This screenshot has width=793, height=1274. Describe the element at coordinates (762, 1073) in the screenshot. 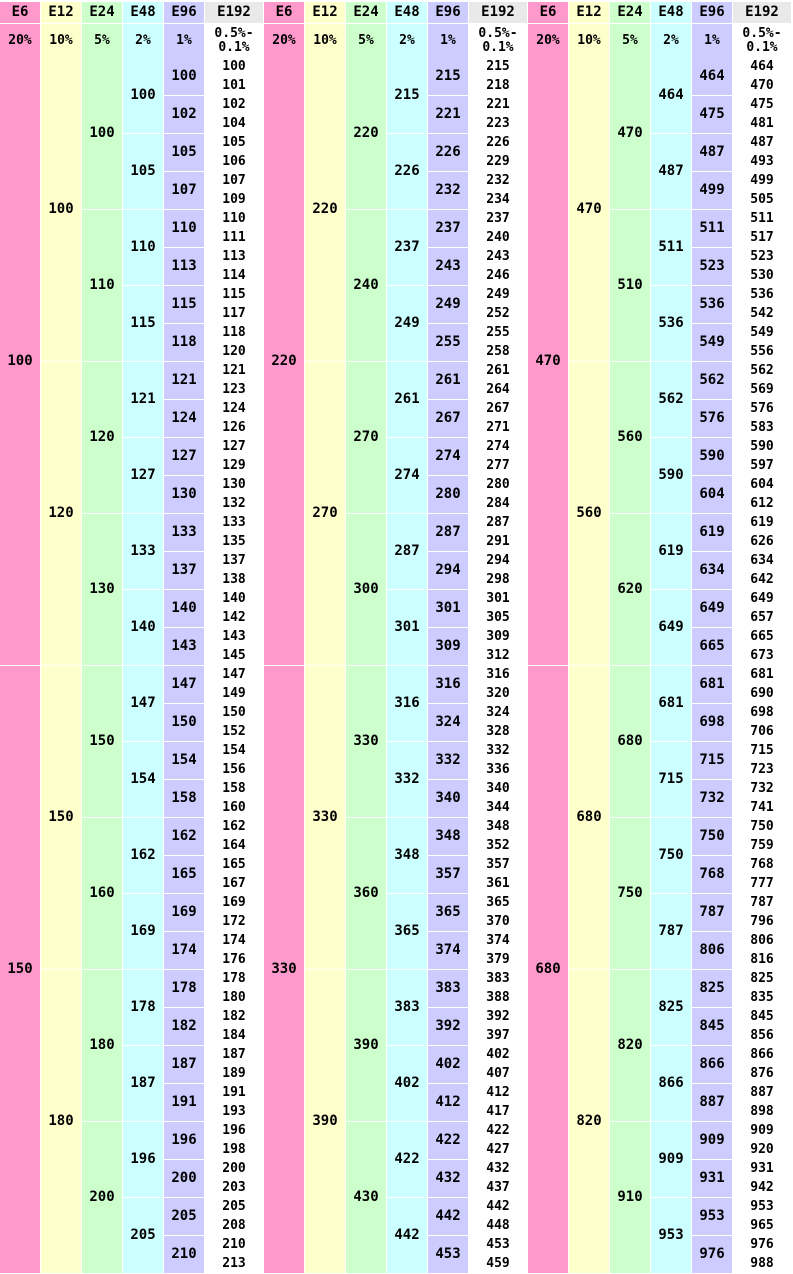

I see `value-e192: 876` at that location.